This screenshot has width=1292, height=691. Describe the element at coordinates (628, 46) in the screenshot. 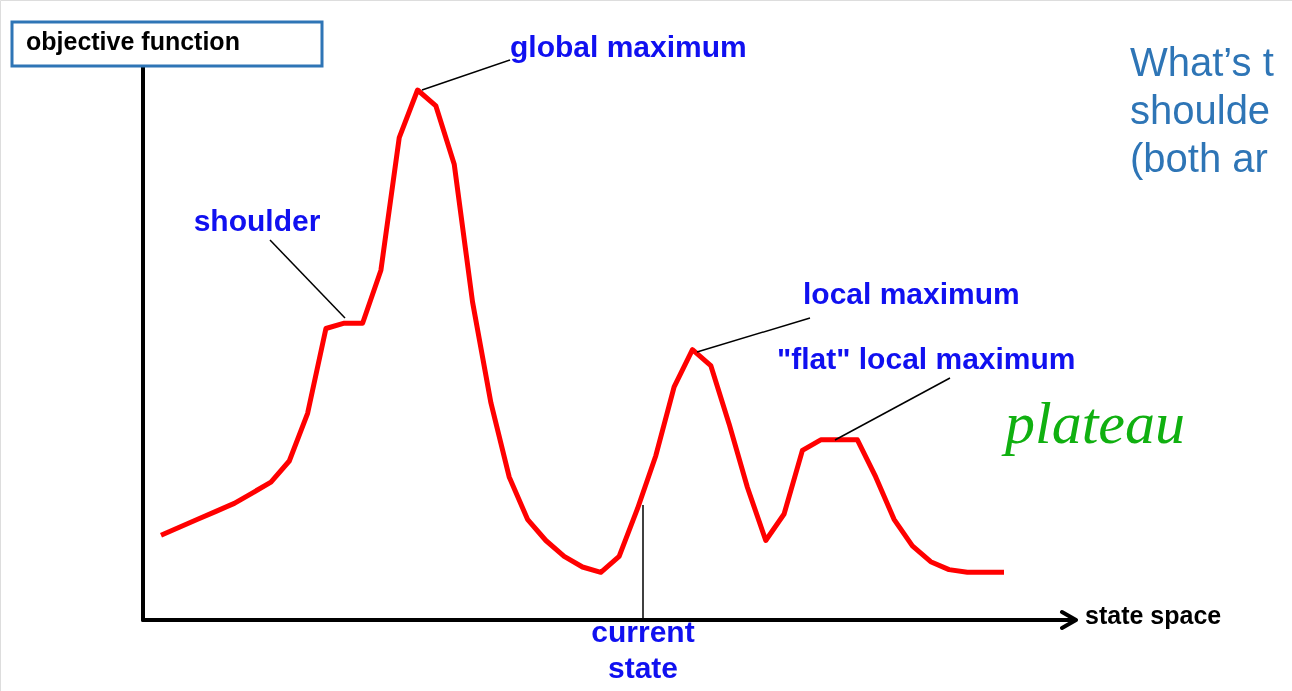

I see `text: global maximum` at that location.